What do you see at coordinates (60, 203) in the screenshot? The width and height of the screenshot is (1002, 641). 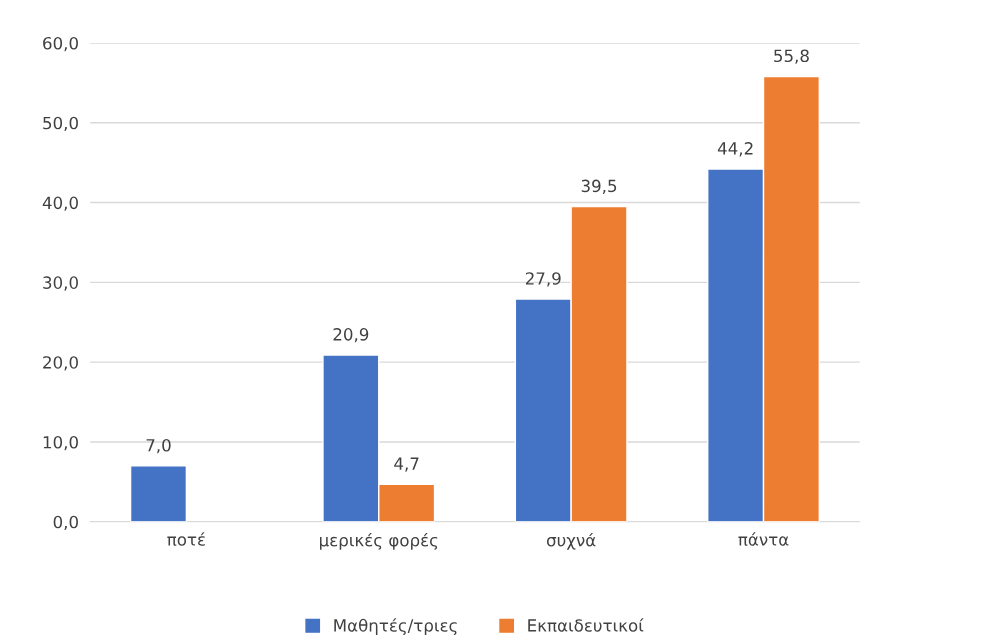 I see `y-tick-label: 40,0` at bounding box center [60, 203].